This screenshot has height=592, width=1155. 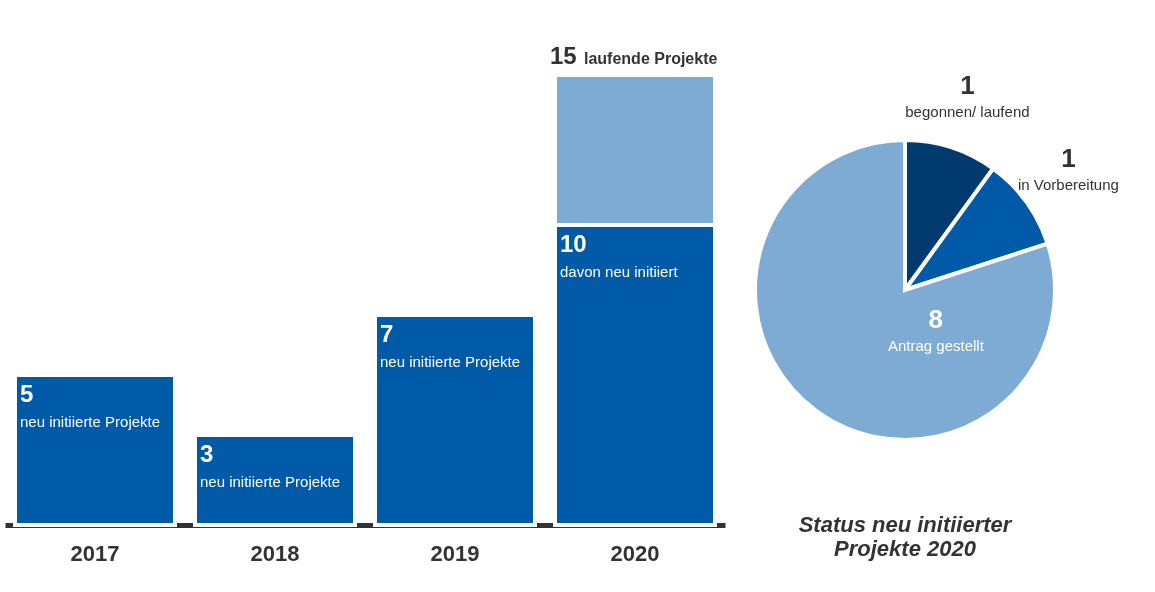 I want to click on data-label: 5, so click(x=27, y=393).